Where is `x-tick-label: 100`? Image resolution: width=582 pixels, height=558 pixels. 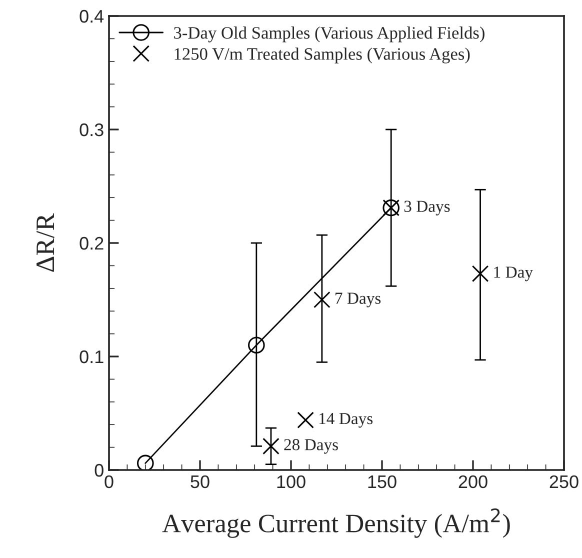
x-tick-label: 100 is located at coordinates (291, 481).